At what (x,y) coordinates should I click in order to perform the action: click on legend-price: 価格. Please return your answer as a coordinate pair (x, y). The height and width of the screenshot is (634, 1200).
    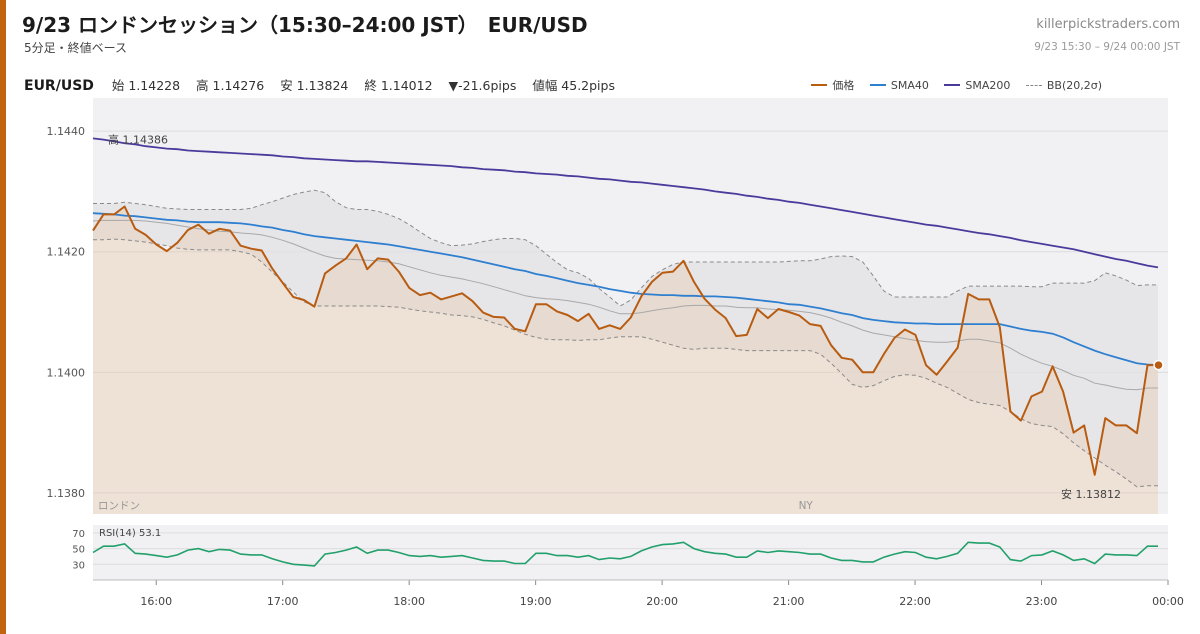
    Looking at the image, I should click on (832, 85).